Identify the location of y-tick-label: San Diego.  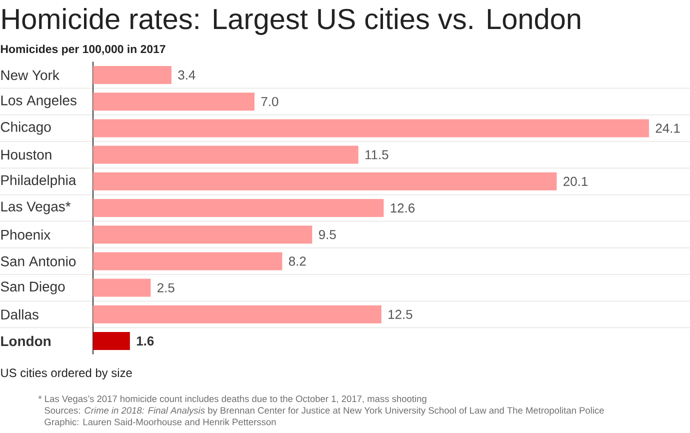
(32, 287).